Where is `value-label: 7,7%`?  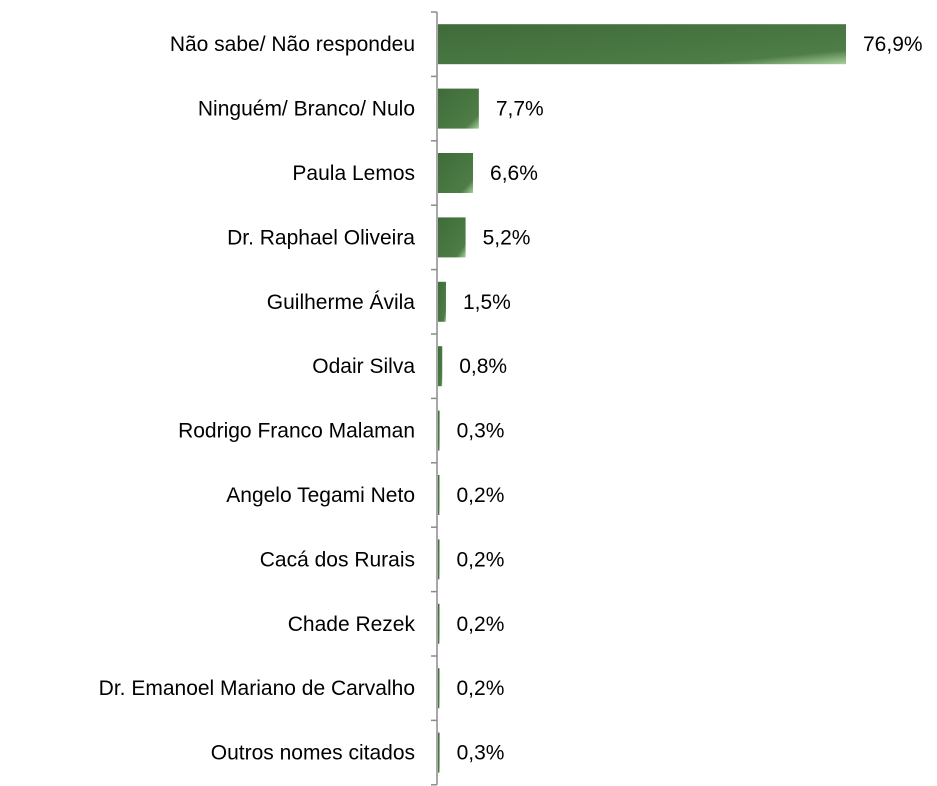 value-label: 7,7% is located at coordinates (520, 109).